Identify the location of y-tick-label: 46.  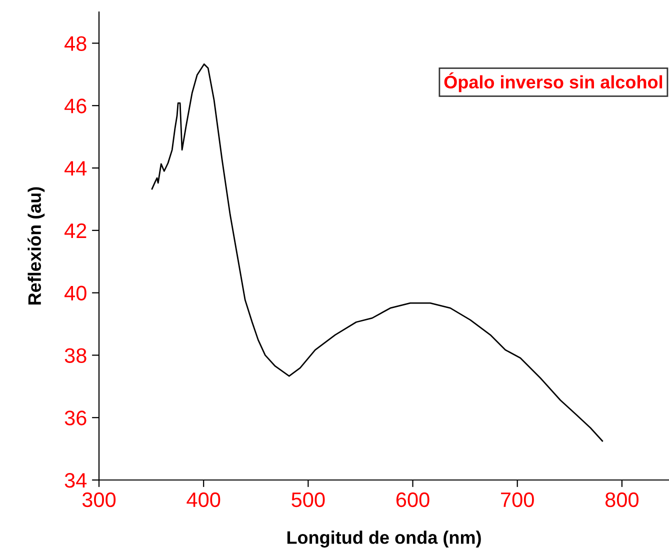
(75, 106).